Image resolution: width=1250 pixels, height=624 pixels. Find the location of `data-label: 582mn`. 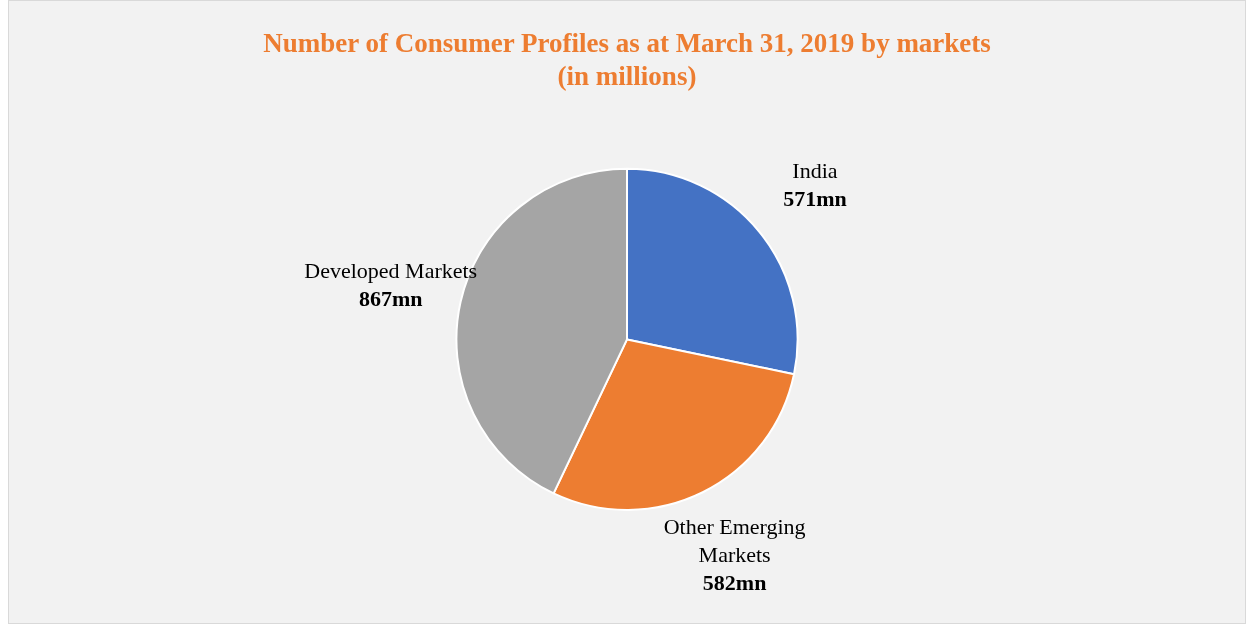

data-label: 582mn is located at coordinates (734, 583).